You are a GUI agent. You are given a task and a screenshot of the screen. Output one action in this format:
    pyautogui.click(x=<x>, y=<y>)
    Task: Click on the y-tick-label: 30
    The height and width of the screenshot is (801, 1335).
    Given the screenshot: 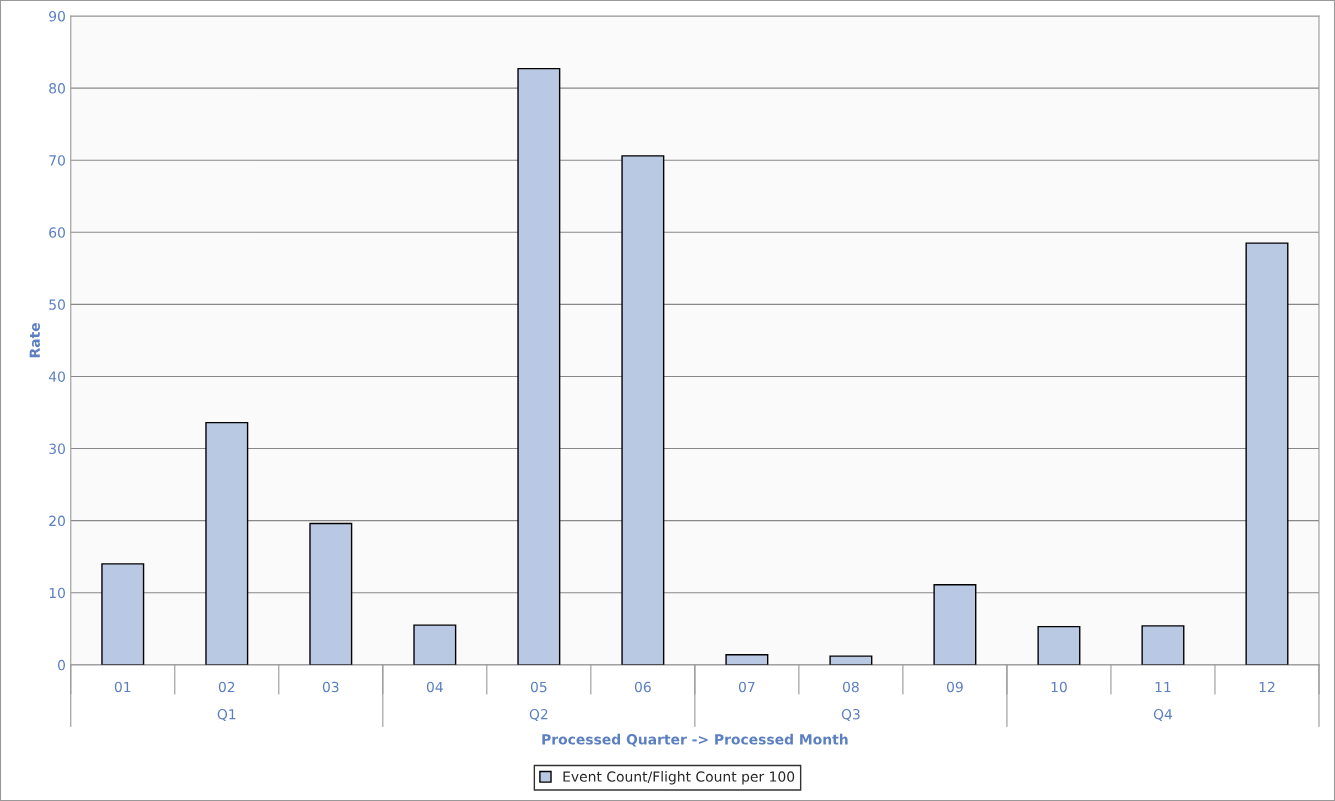 What is the action you would take?
    pyautogui.click(x=57, y=449)
    